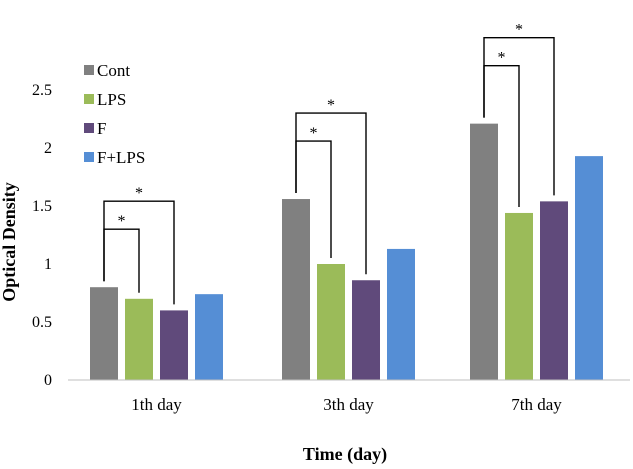 The image size is (633, 469). Describe the element at coordinates (536, 404) in the screenshot. I see `x-category-label: 7th day` at that location.